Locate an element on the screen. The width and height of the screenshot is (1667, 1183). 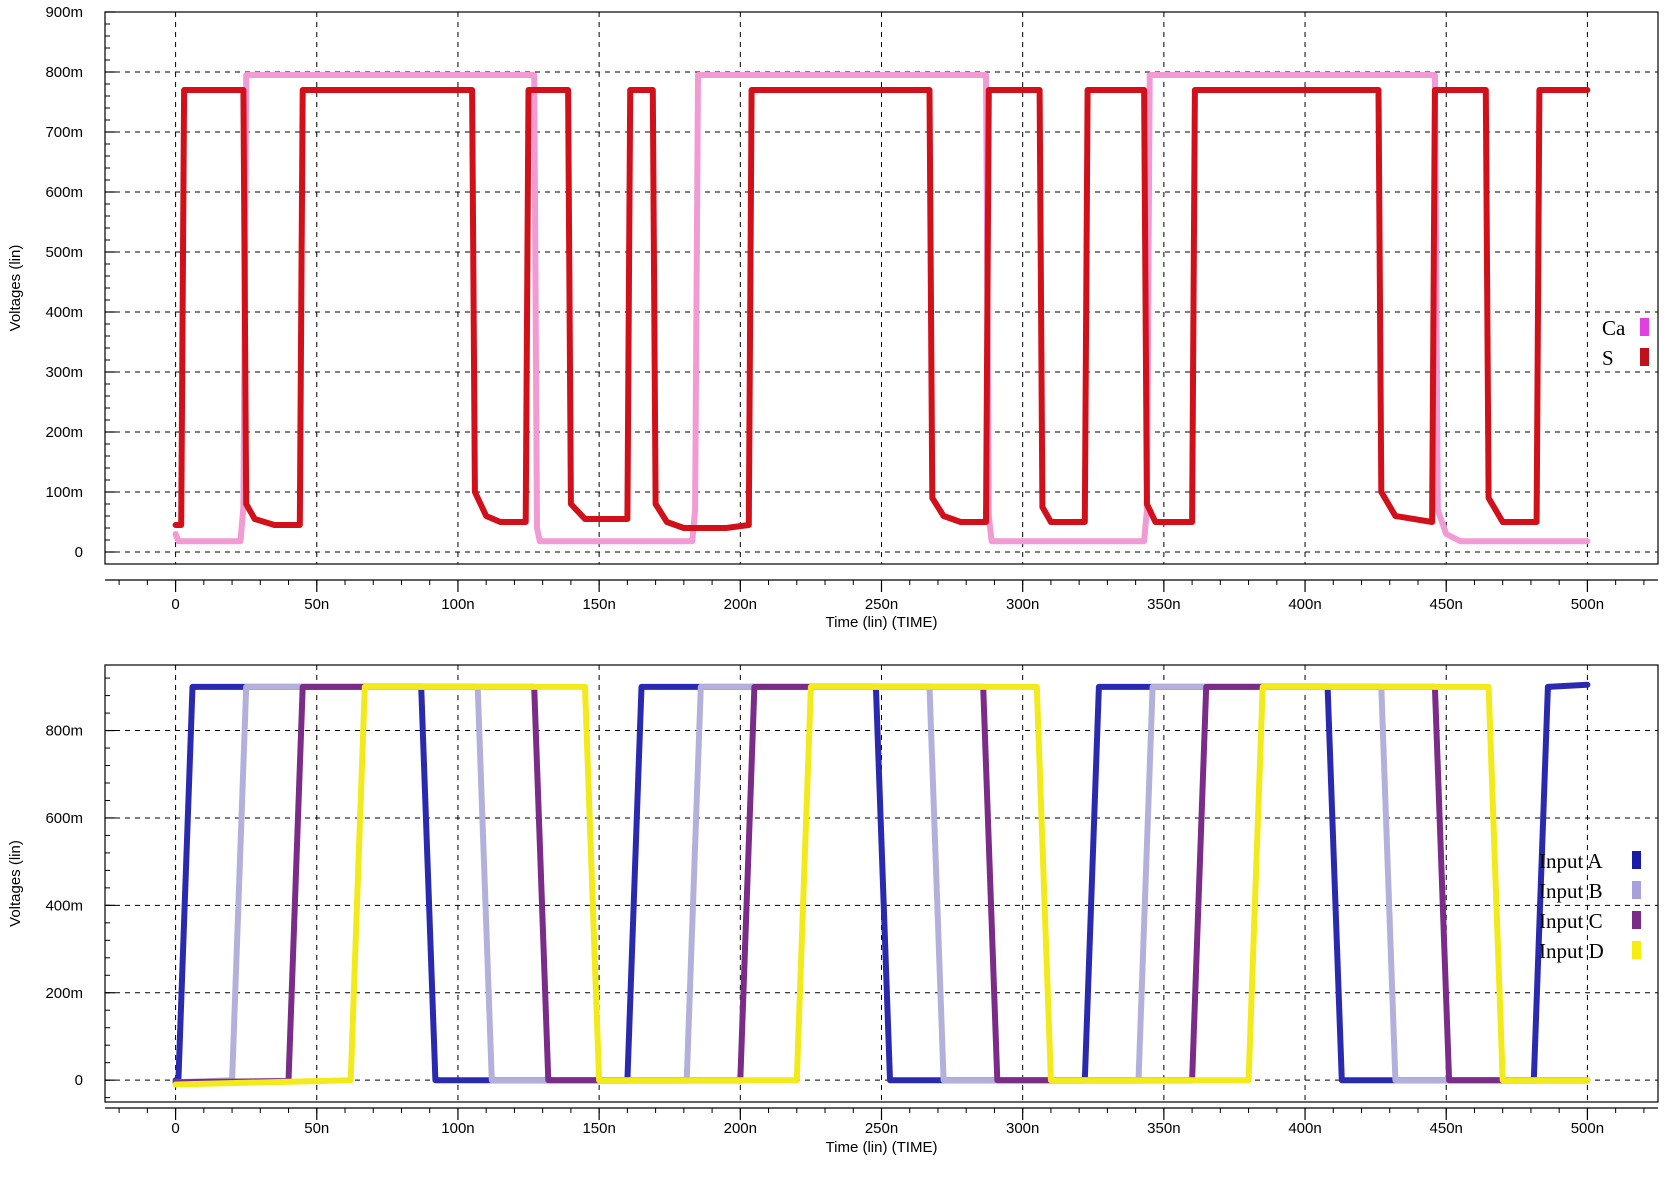
legend-label: Input A is located at coordinates (1571, 861).